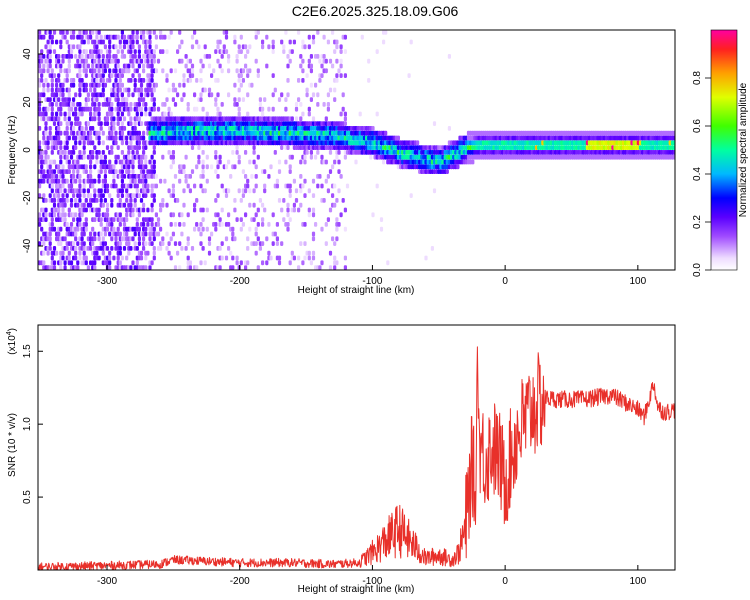 This screenshot has width=750, height=600. I want to click on svg-text: (x104), so click(12, 341).